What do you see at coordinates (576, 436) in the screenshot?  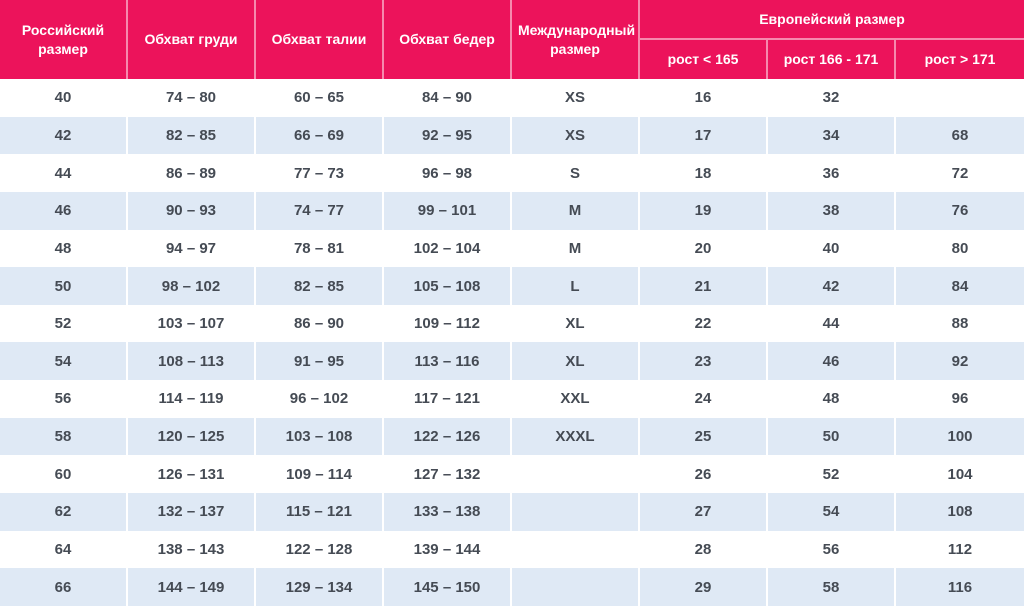 I see `table-cell: XXXL` at bounding box center [576, 436].